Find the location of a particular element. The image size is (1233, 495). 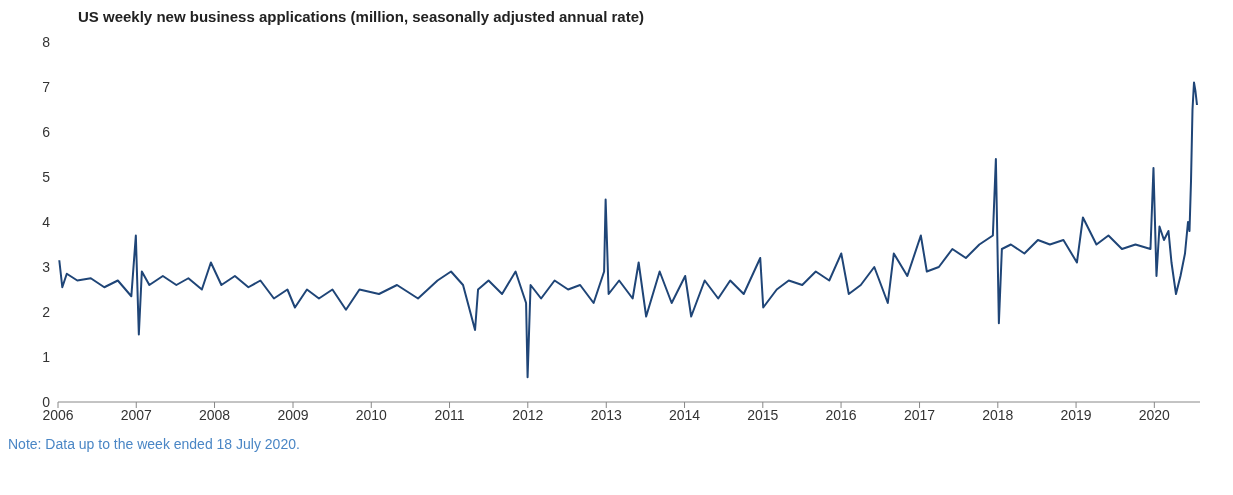

x-tick-label: 2009 is located at coordinates (293, 414).